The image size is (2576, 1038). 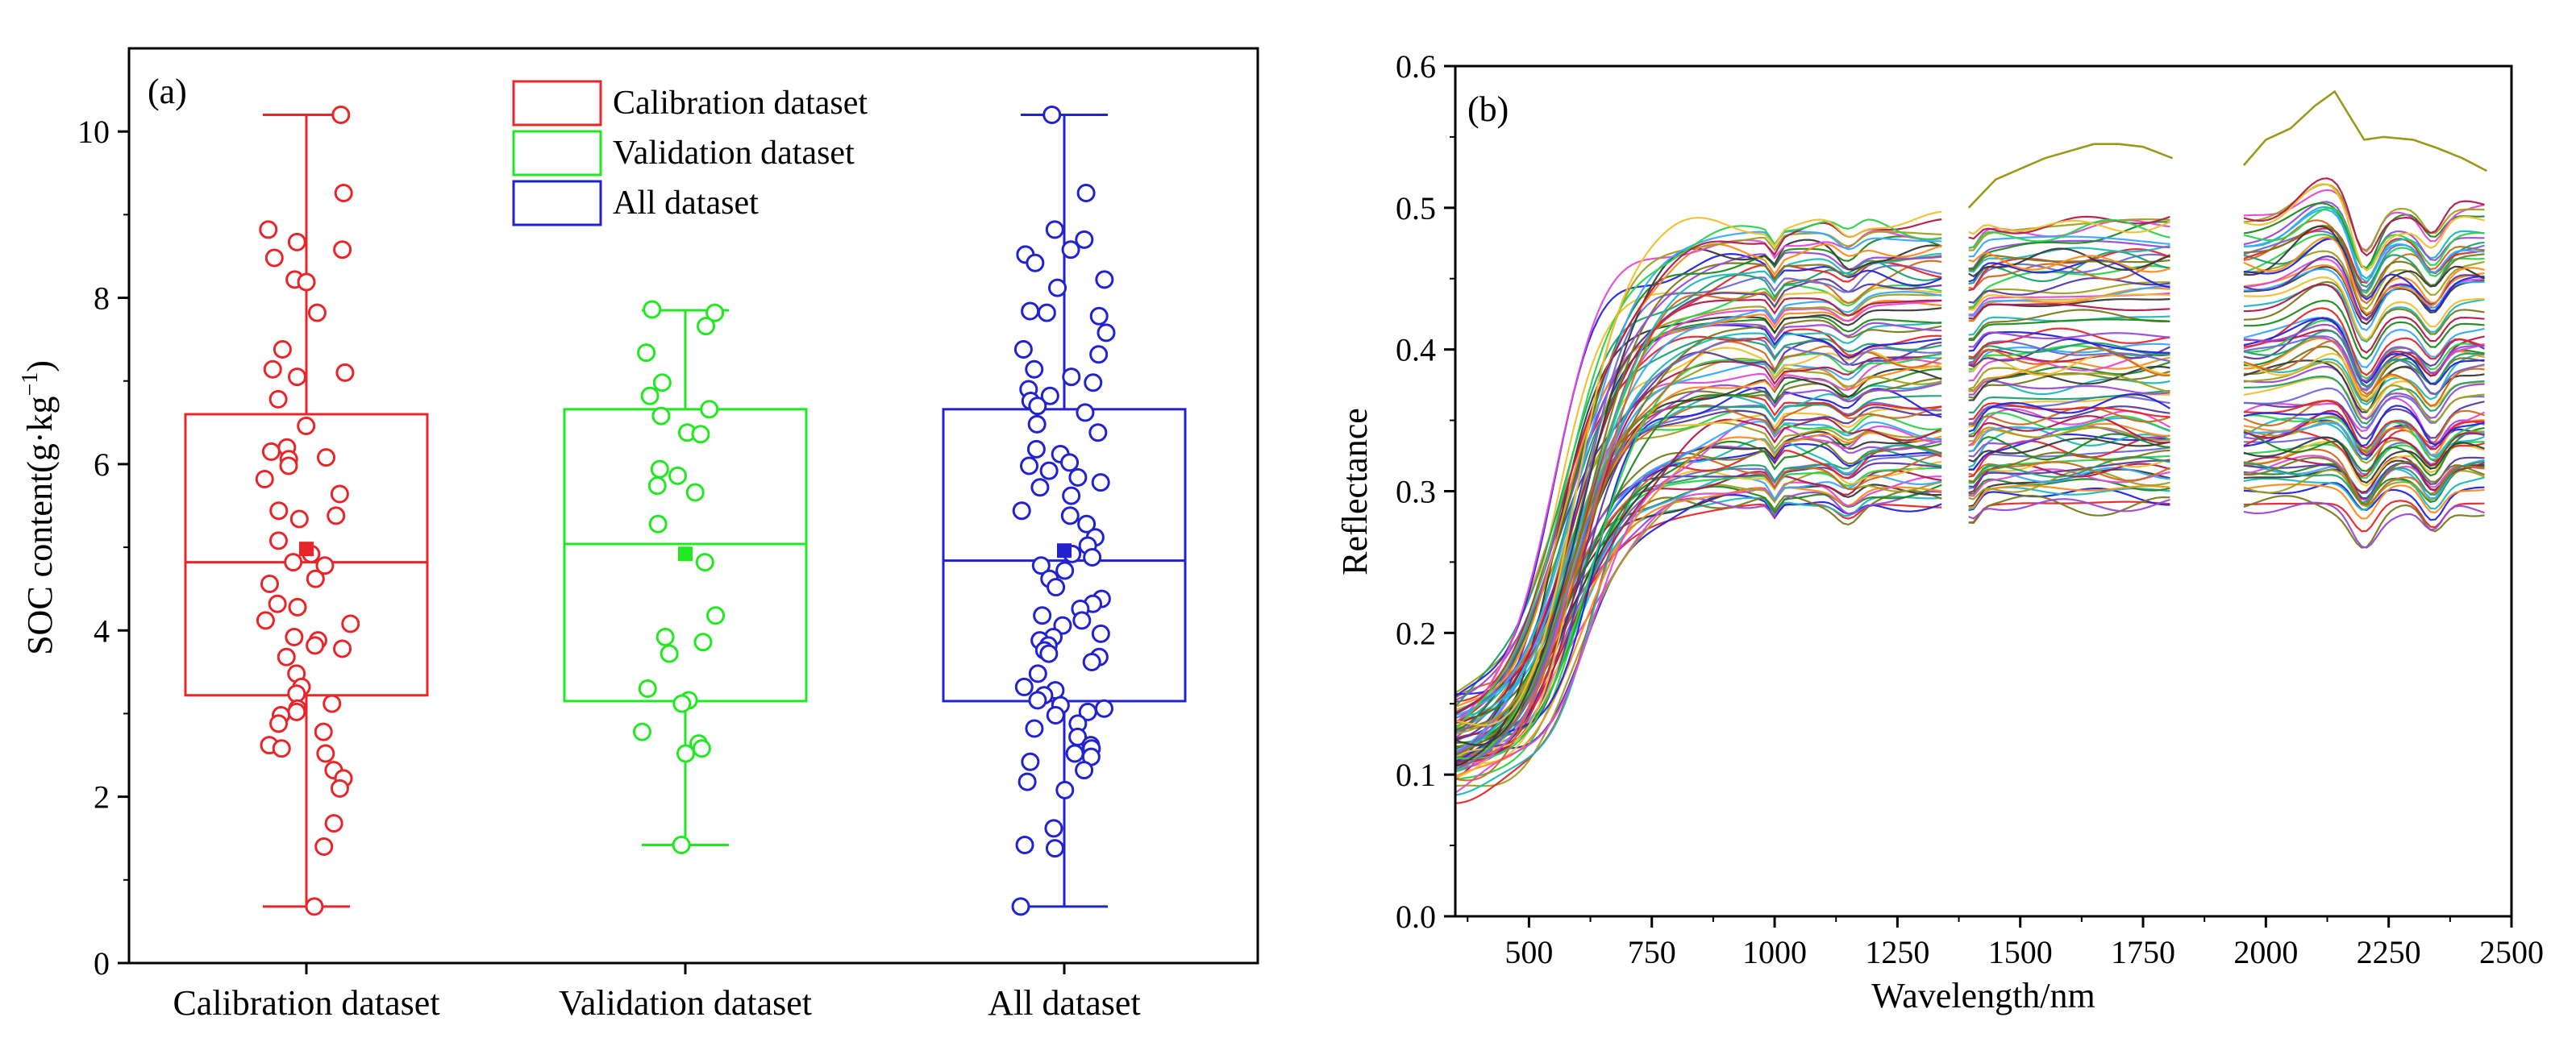 I want to click on panel-b-y-tick-label: 0.4, so click(x=1416, y=350).